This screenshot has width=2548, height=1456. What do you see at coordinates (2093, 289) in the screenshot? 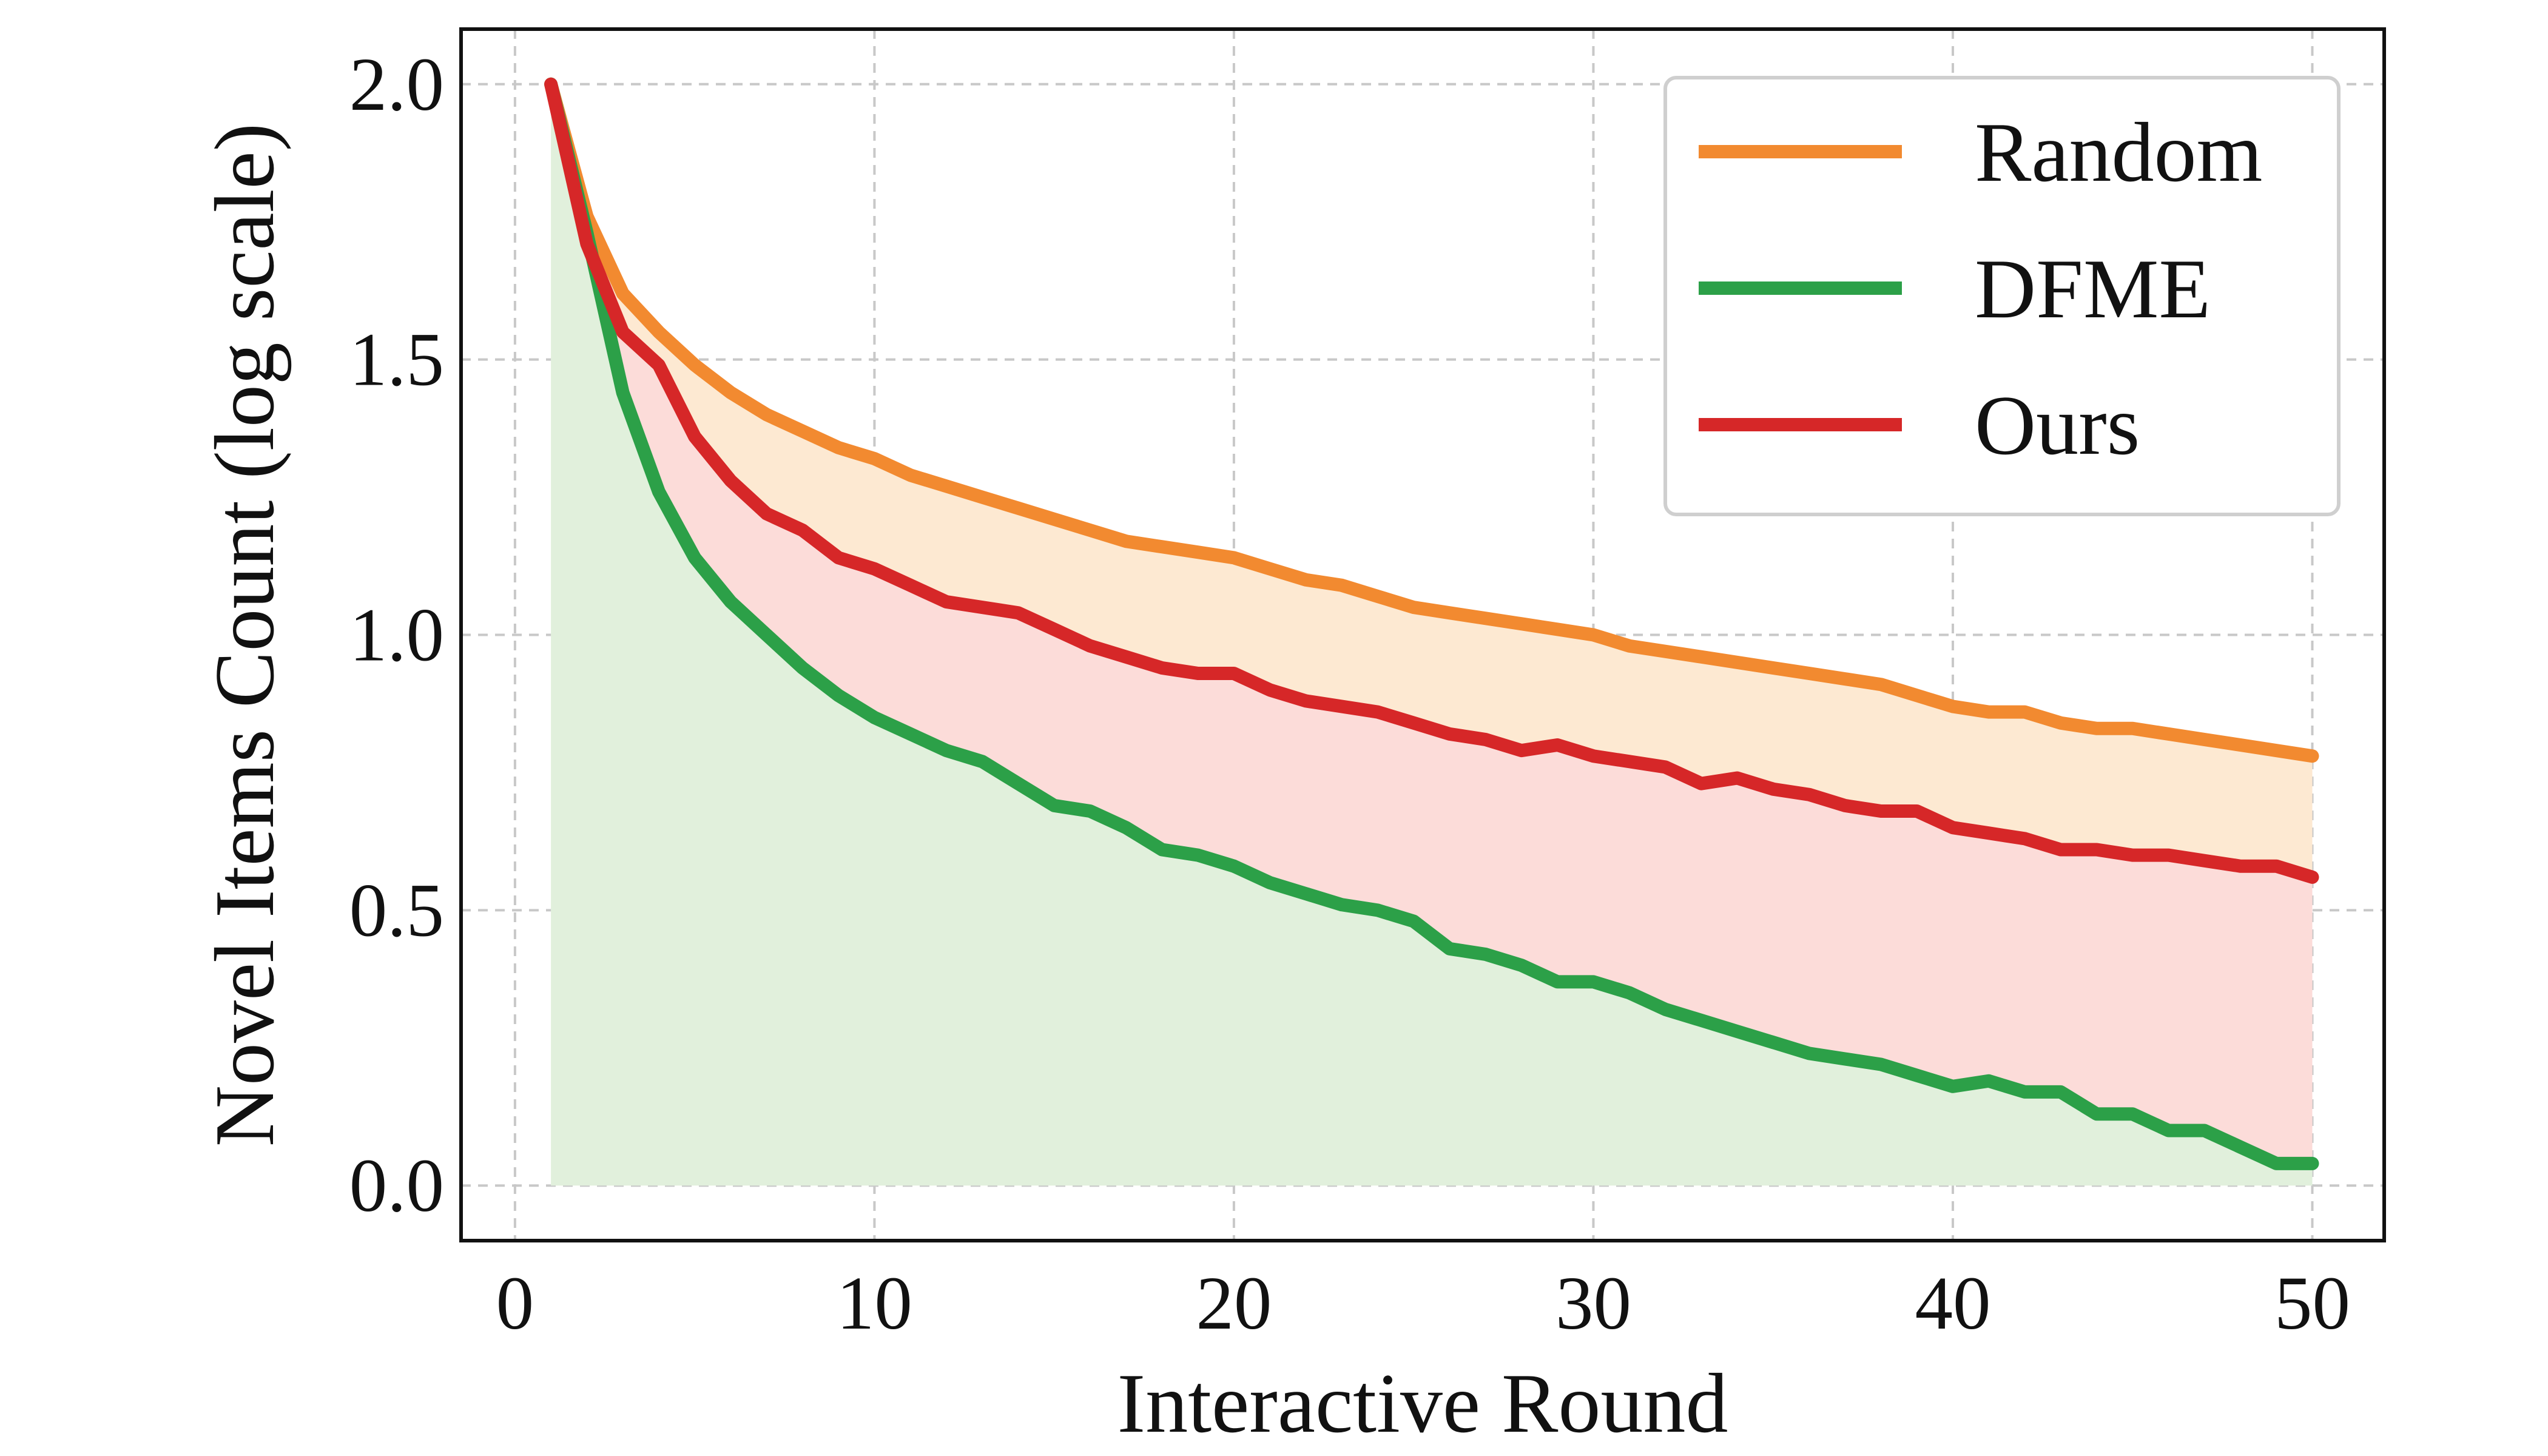
I see `legend-label: DFME` at bounding box center [2093, 289].